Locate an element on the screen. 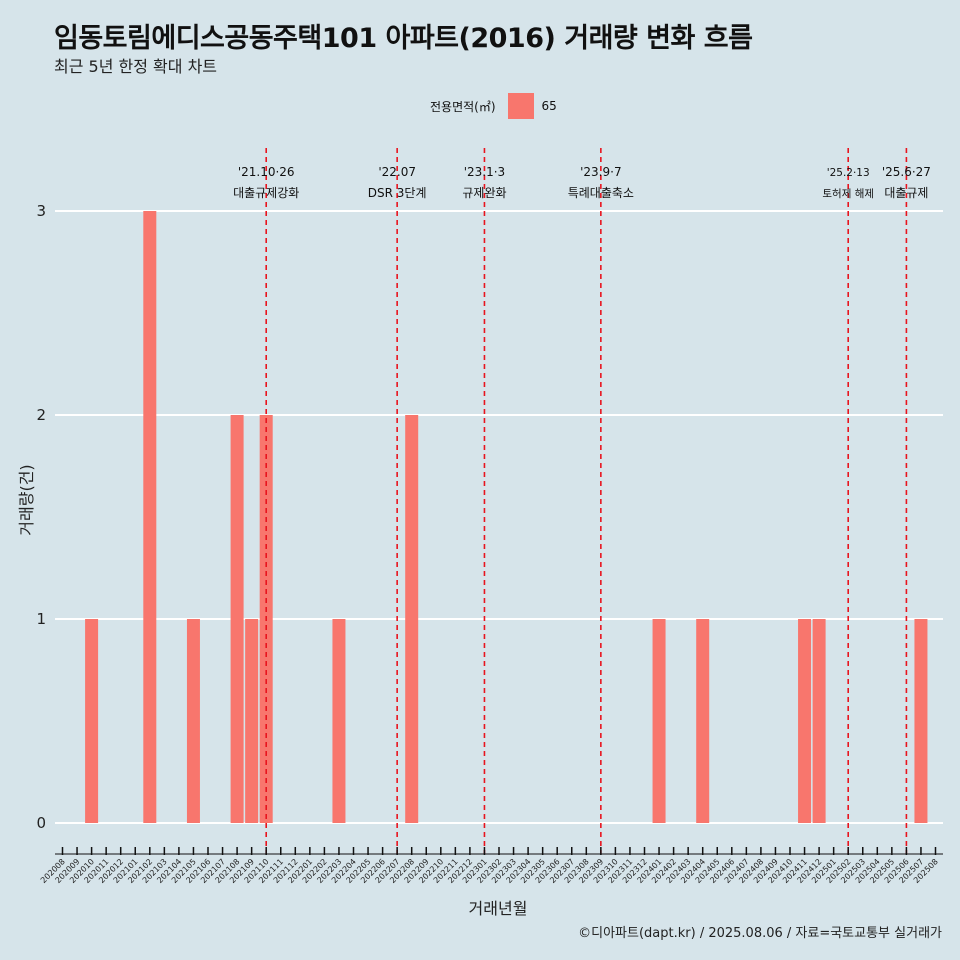 Image resolution: width=960 pixels, height=960 pixels. event-date-label: '25.6·27 is located at coordinates (906, 172).